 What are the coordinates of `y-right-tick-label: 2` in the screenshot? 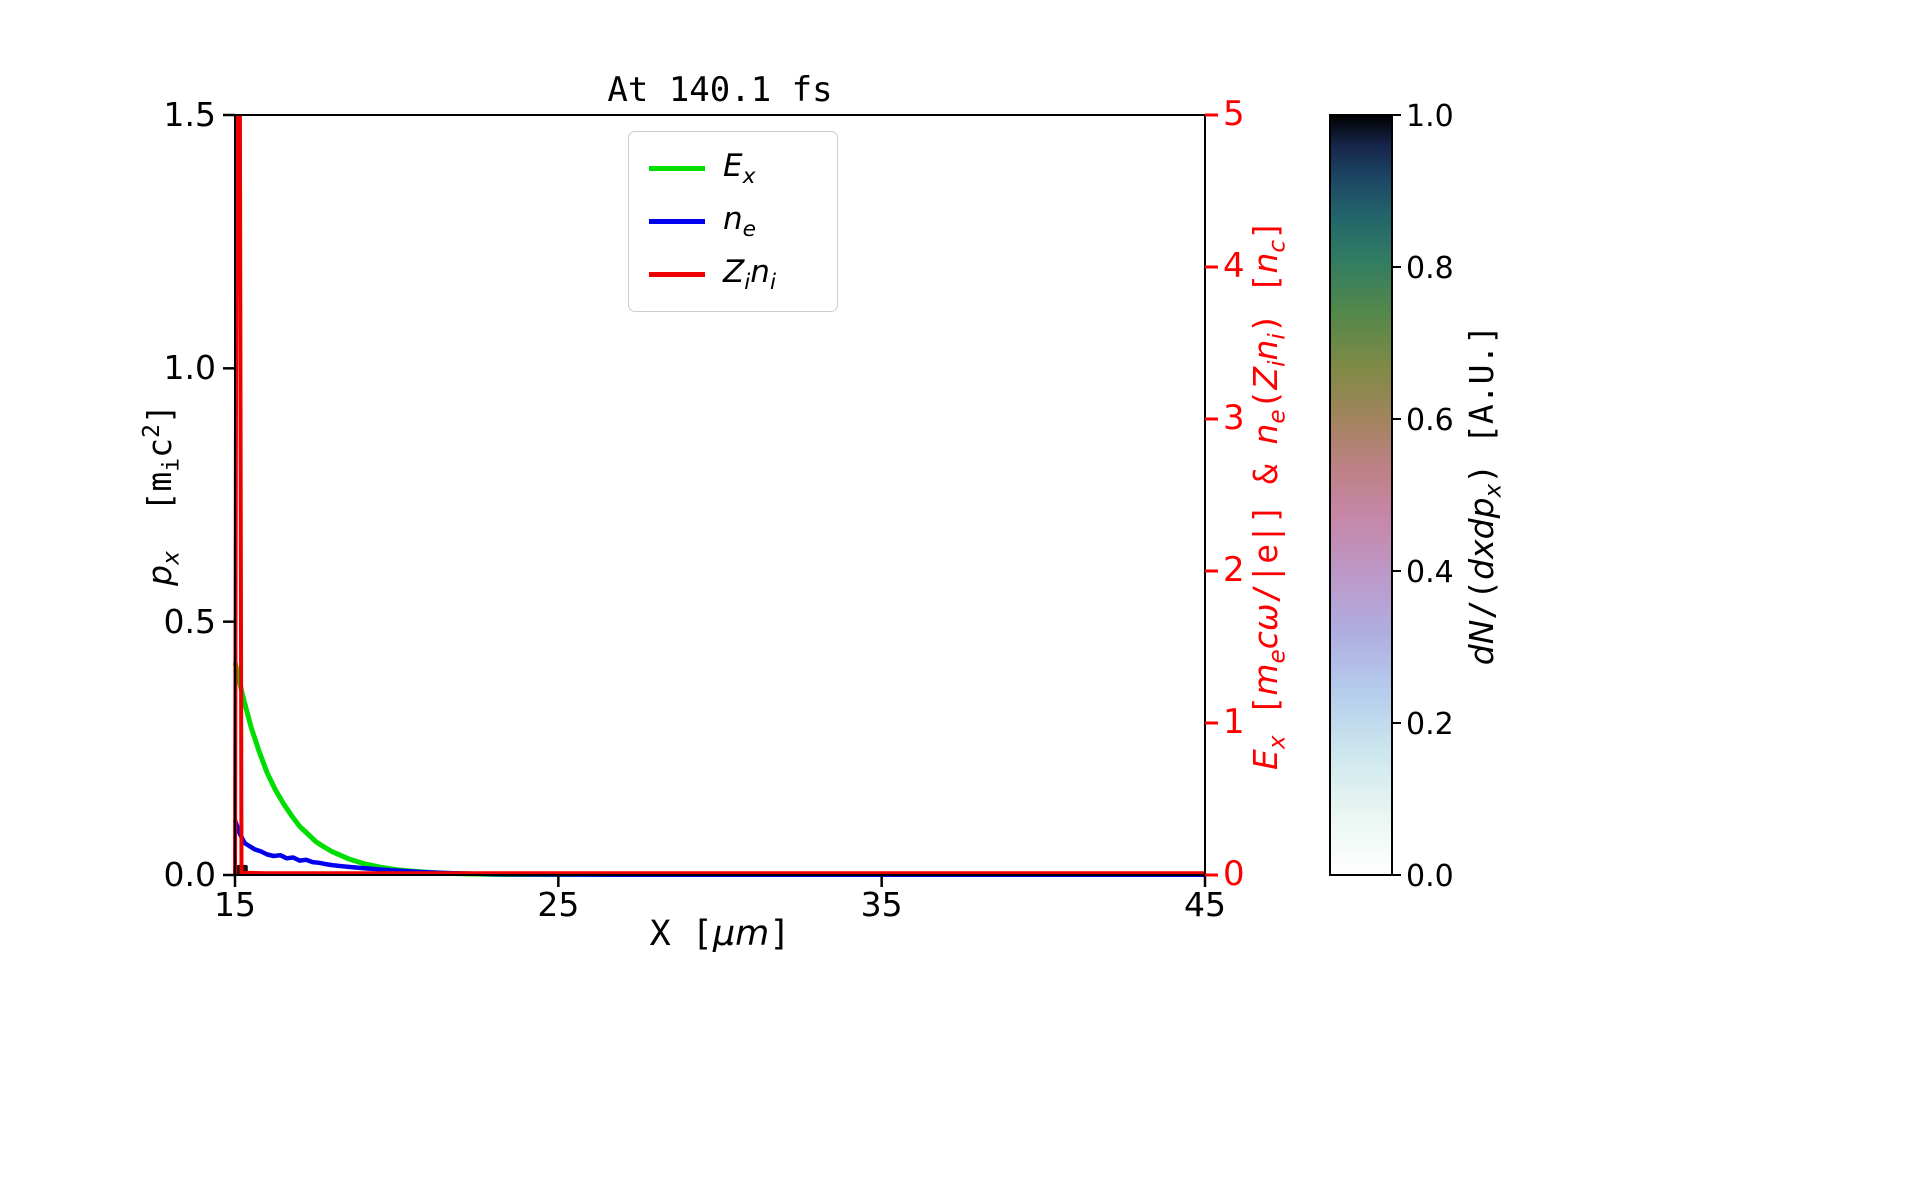 It's located at (1234, 570).